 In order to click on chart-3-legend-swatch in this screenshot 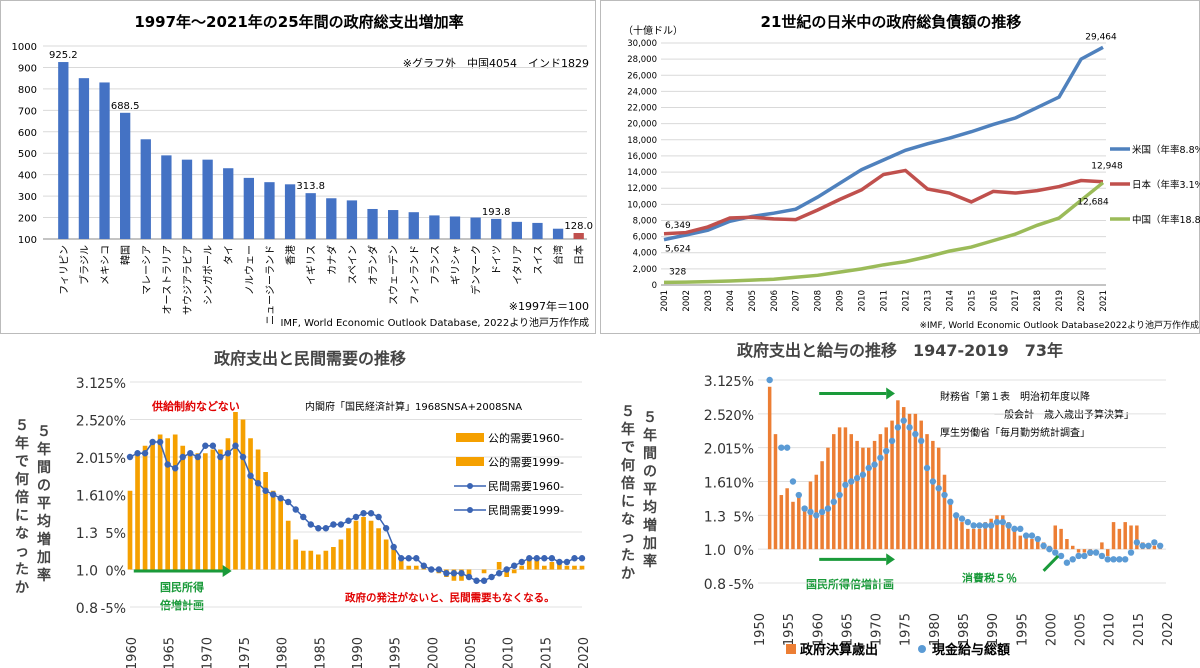, I will do `click(470, 510)`.